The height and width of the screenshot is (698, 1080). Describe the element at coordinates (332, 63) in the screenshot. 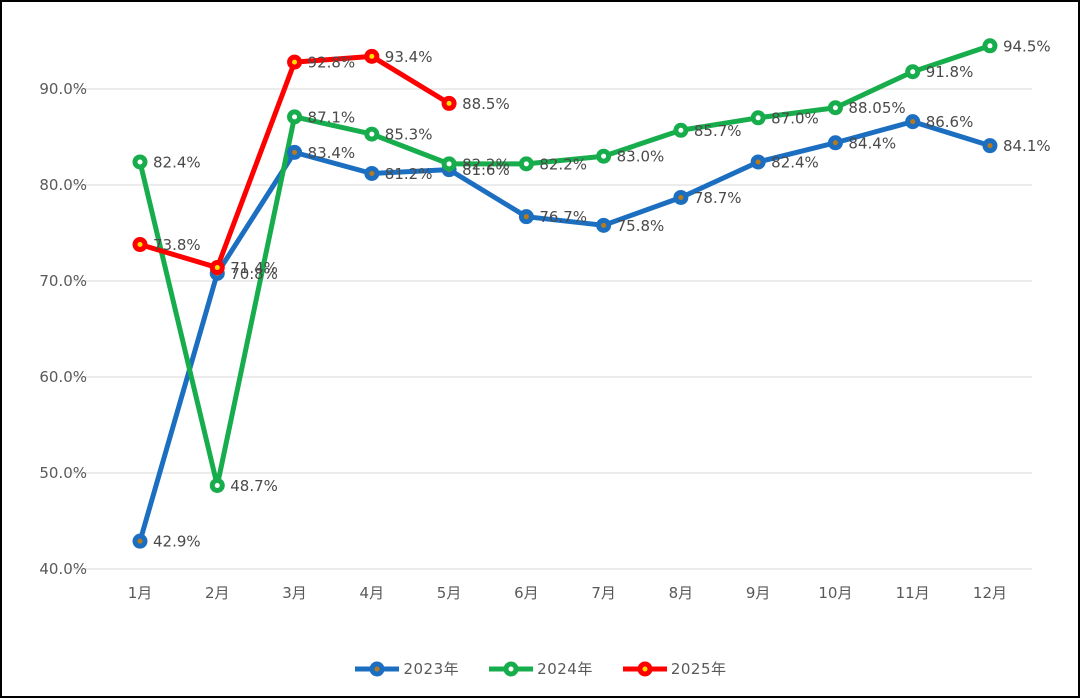

I see `data-label: 92.8%` at that location.